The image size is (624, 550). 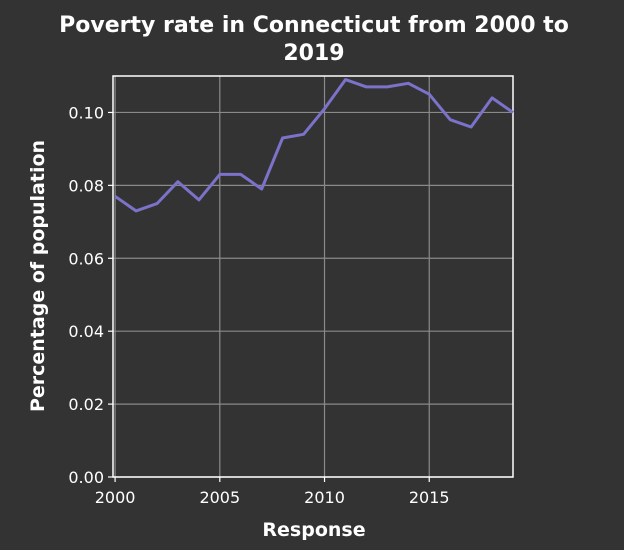 What do you see at coordinates (313, 530) in the screenshot?
I see `x-axis-label: Response` at bounding box center [313, 530].